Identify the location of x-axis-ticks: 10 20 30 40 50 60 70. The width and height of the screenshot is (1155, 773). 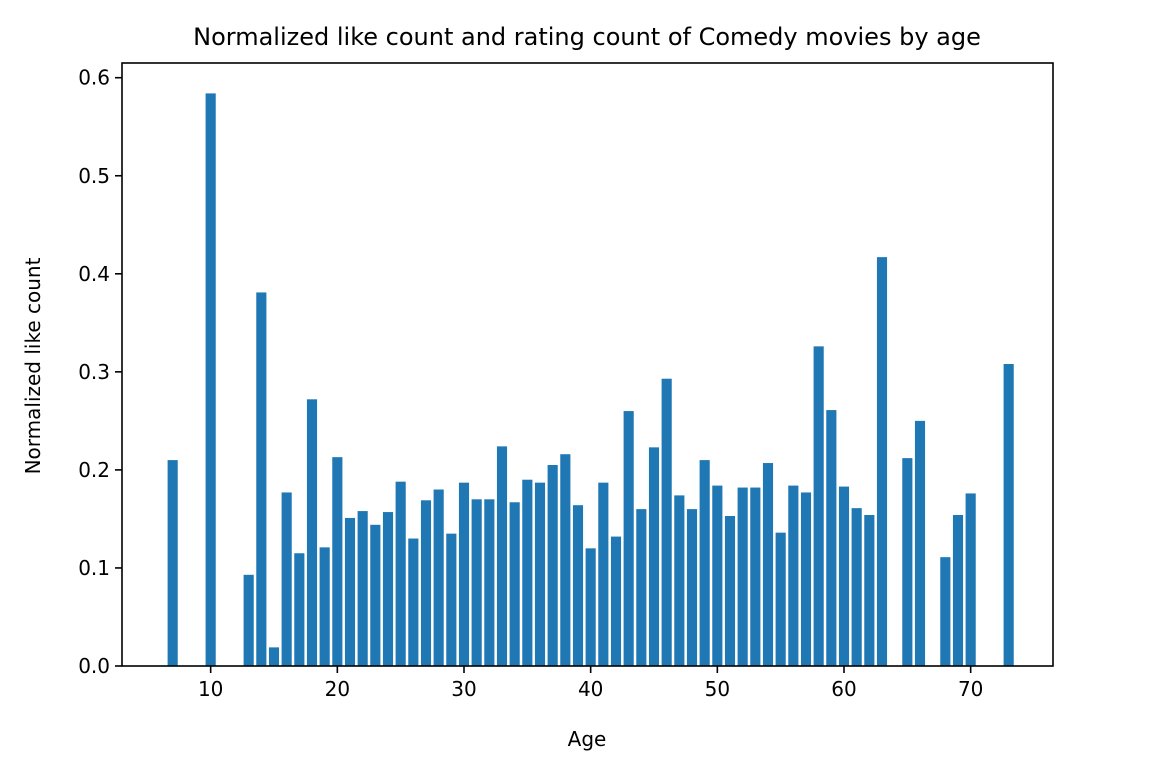
(590, 683).